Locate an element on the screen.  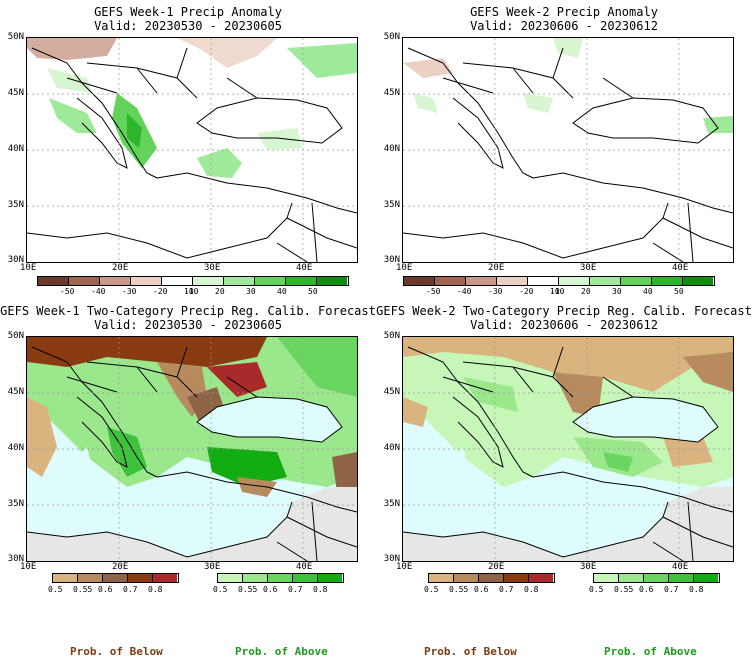
colorbar-tick-label: 0.55 is located at coordinates (83, 589).